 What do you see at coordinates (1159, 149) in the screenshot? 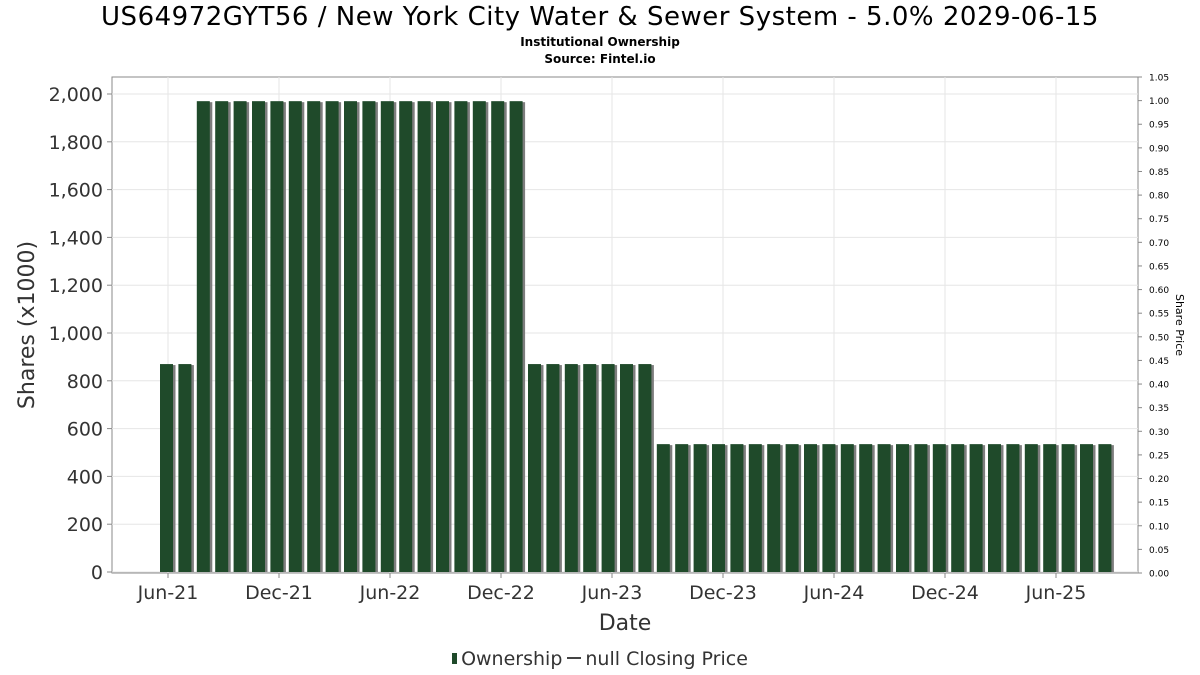
I see `y2-tick-label: 0.90` at bounding box center [1159, 149].